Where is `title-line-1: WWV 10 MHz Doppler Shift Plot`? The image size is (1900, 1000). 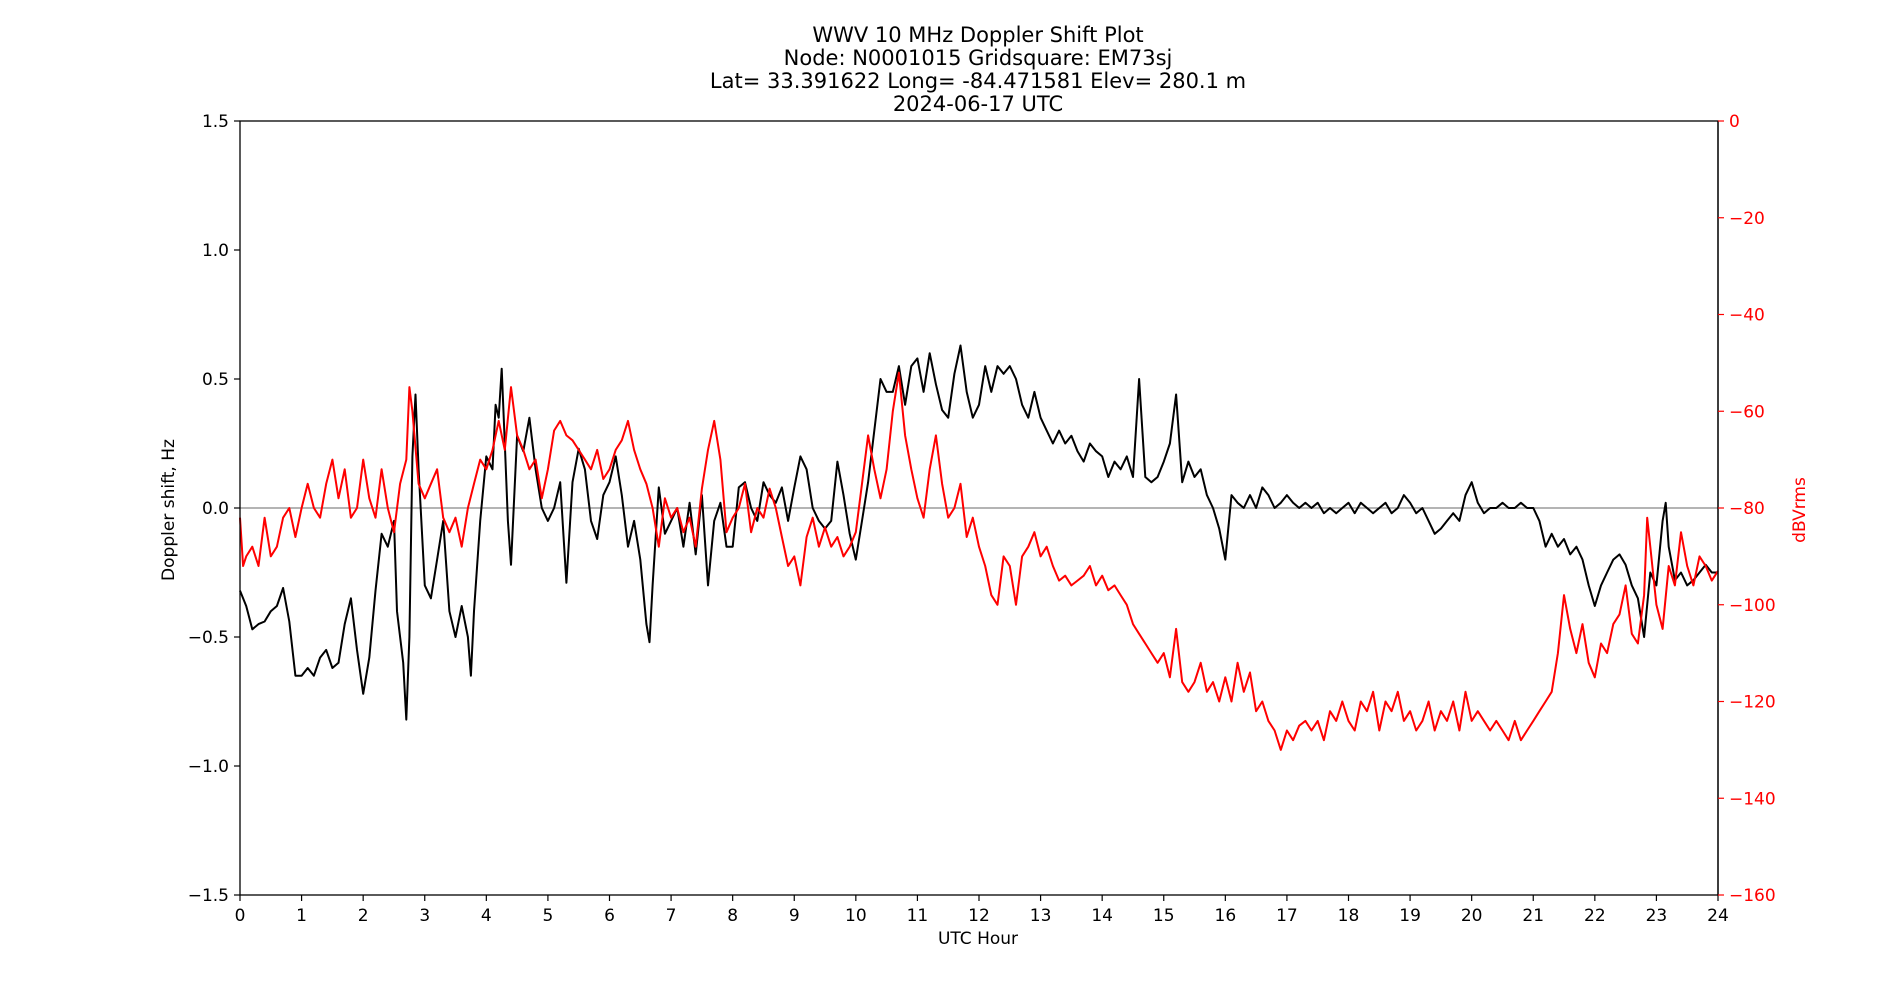 title-line-1: WWV 10 MHz Doppler Shift Plot is located at coordinates (977, 35).